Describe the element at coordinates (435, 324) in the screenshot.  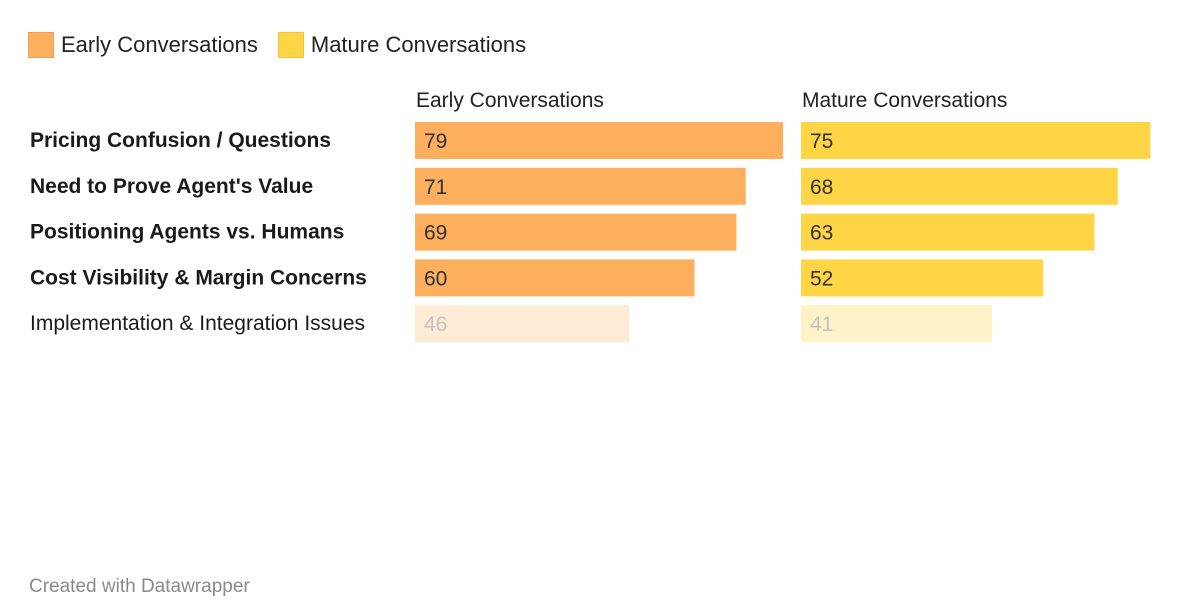
I see `bar-value-label: 46` at that location.